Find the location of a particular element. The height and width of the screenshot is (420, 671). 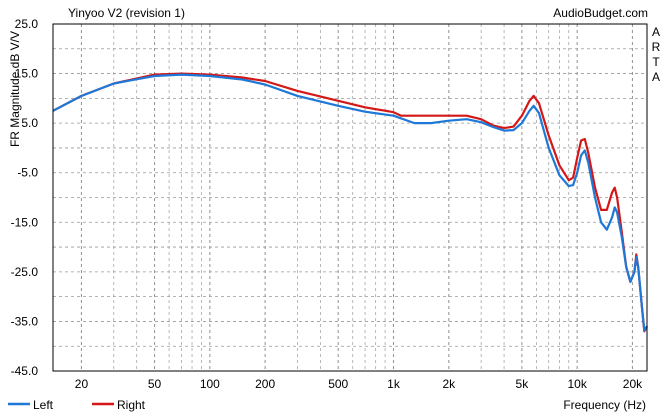

side-label-letter: T is located at coordinates (656, 62).